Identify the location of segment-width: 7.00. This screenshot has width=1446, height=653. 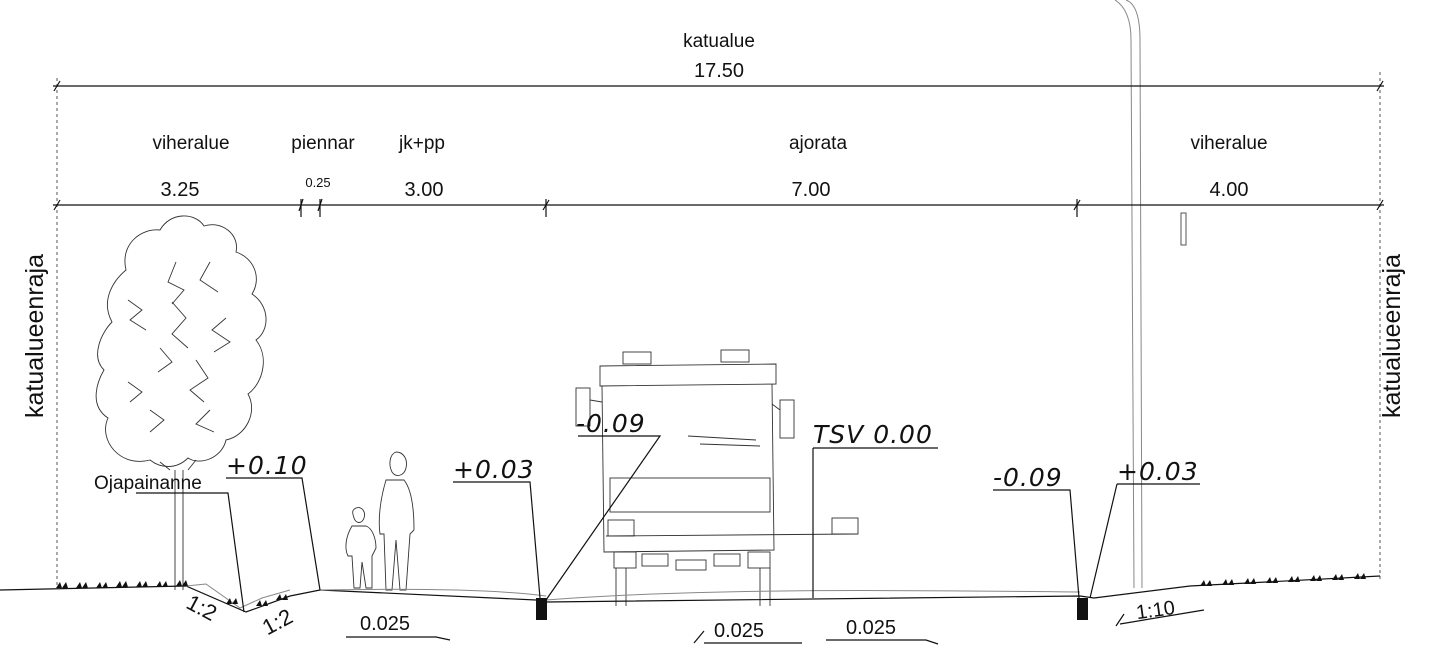
(811, 190).